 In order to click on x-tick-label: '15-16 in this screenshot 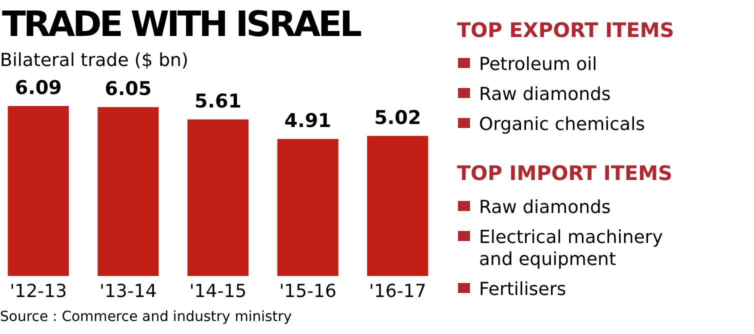, I will do `click(307, 291)`.